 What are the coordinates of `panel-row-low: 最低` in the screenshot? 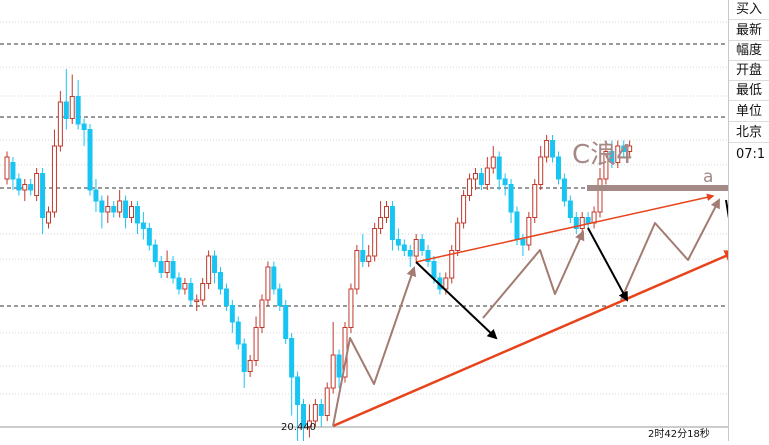 It's located at (749, 91).